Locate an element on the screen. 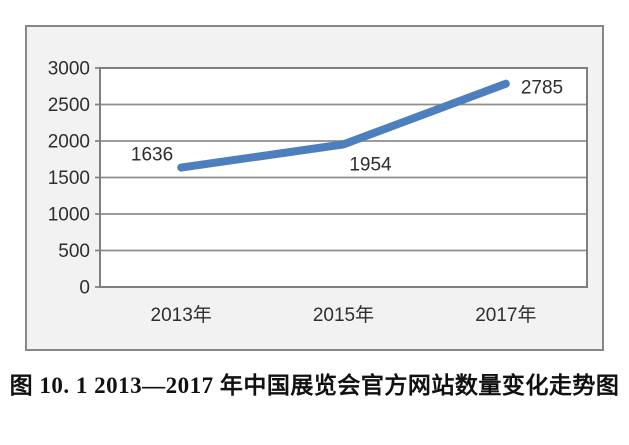 The image size is (629, 445). data-point-label: 1636 is located at coordinates (152, 155).